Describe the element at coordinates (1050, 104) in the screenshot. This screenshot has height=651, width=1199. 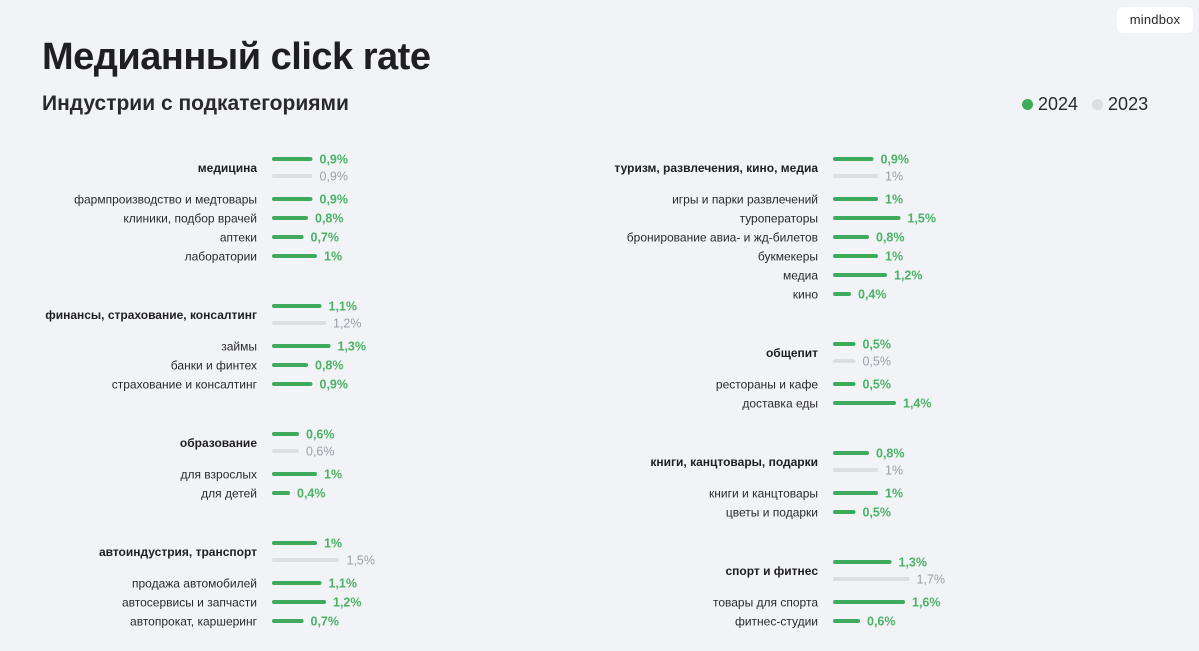
I see `legend-item-2024: 2024` at that location.